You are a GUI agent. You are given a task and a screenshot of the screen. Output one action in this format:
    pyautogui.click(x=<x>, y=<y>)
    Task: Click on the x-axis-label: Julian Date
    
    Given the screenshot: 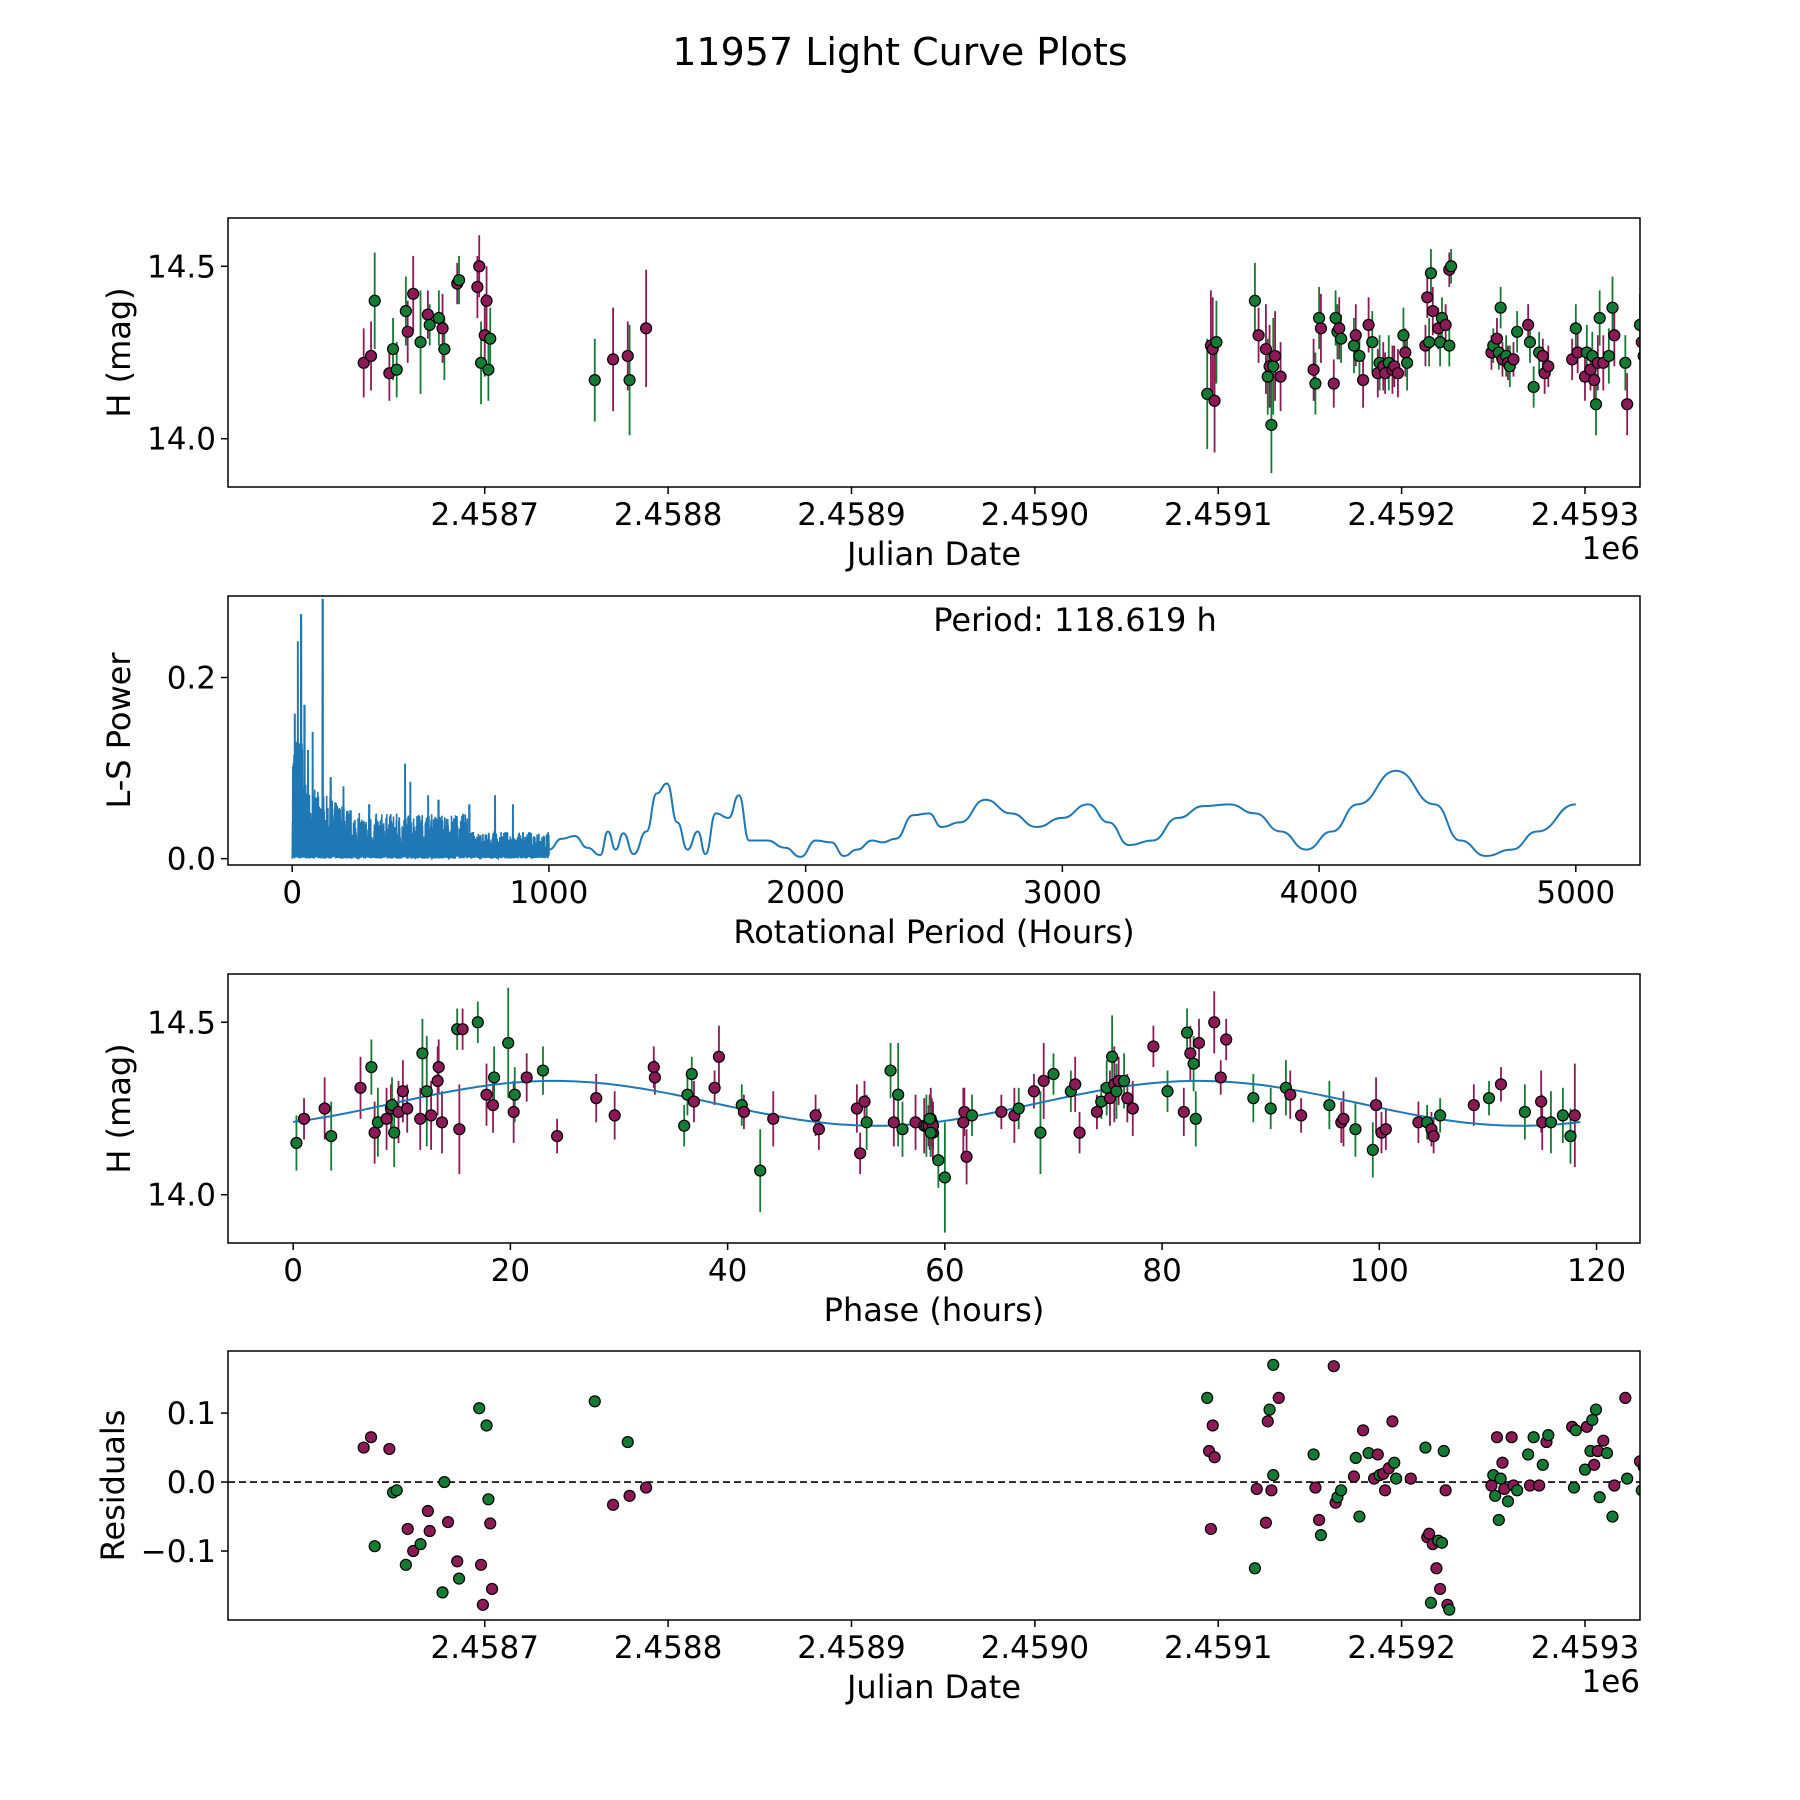 What is the action you would take?
    pyautogui.click(x=933, y=1687)
    